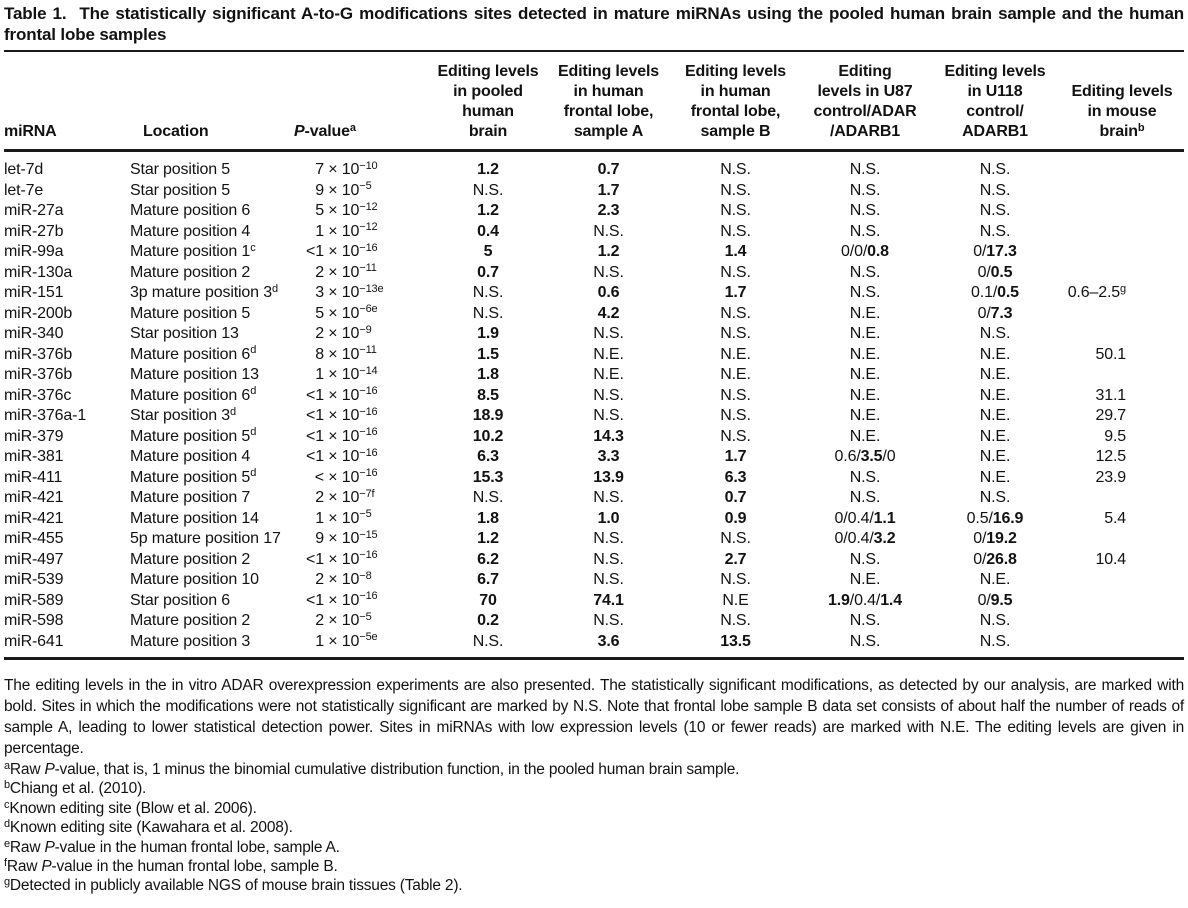  Describe the element at coordinates (865, 518) in the screenshot. I see `cell-u87: 0/0.4/1.1` at that location.